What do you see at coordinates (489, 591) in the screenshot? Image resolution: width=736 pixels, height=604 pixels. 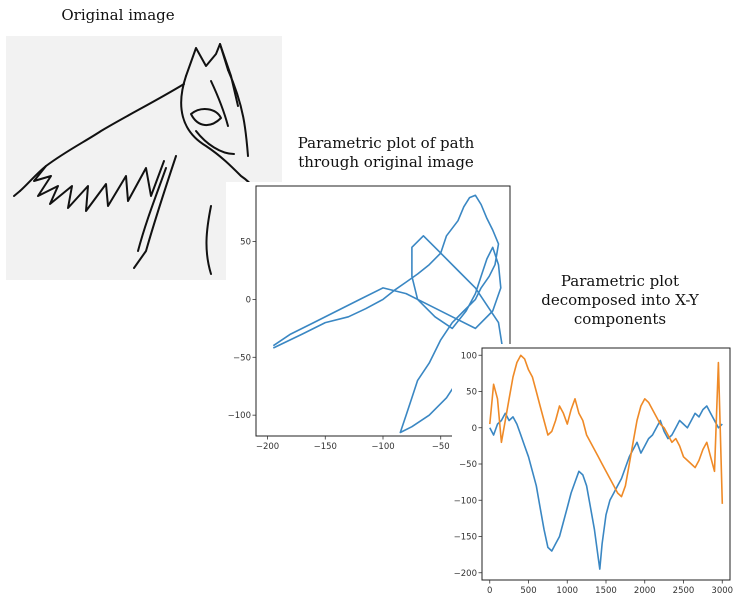 I see `x-tick-label: 0` at bounding box center [489, 591].